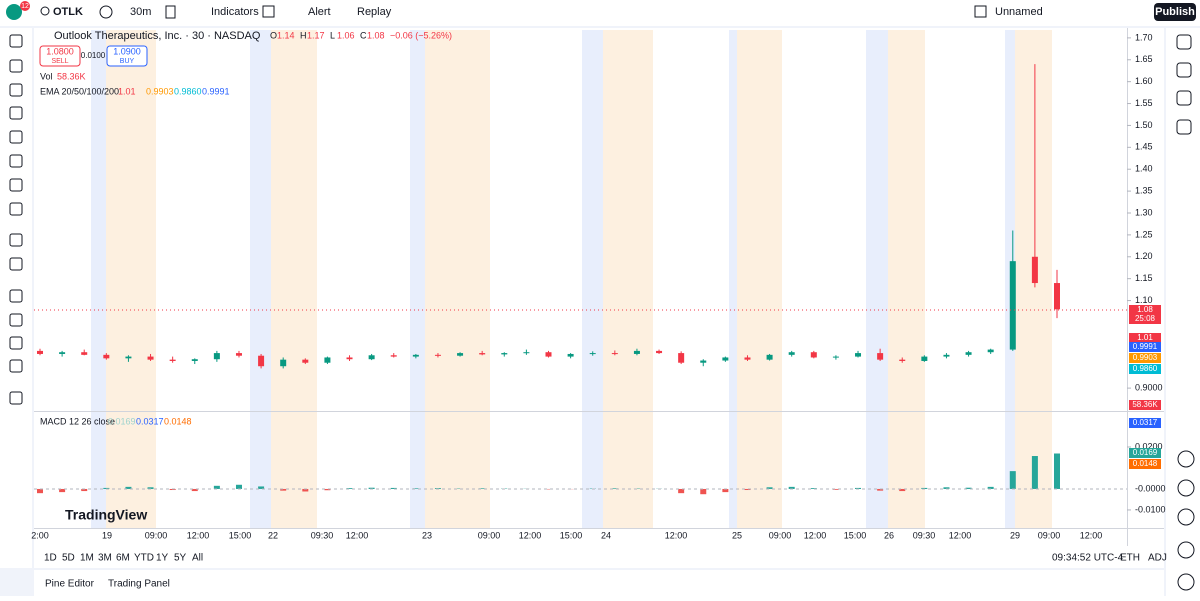 This screenshot has height=601, width=1200. I want to click on x-tick-label: 25, so click(737, 535).